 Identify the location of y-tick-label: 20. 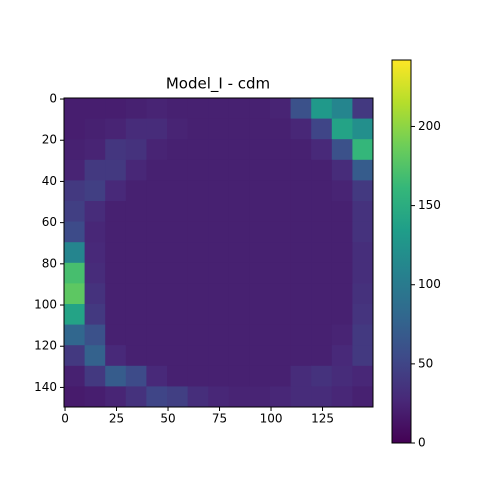
(49, 140).